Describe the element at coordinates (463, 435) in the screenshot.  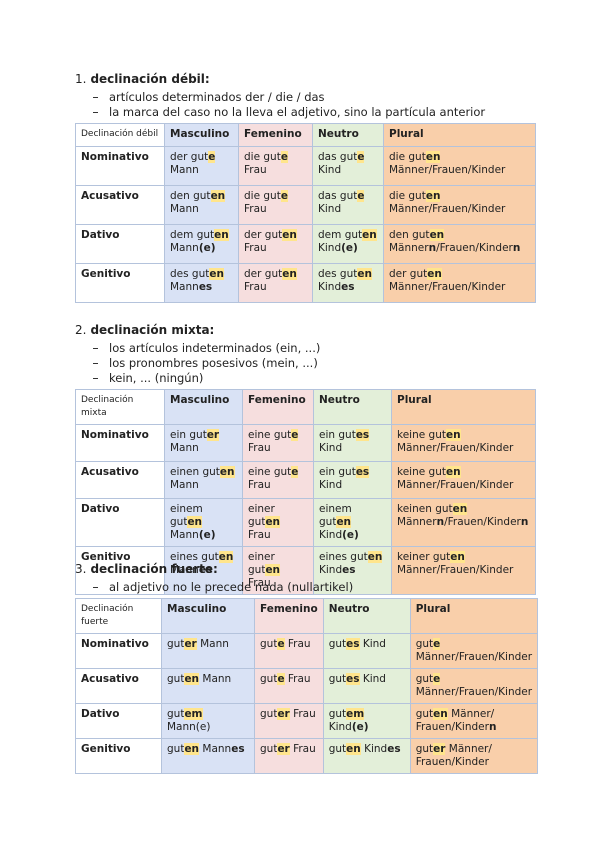
I see `cell-line: keine guten` at that location.